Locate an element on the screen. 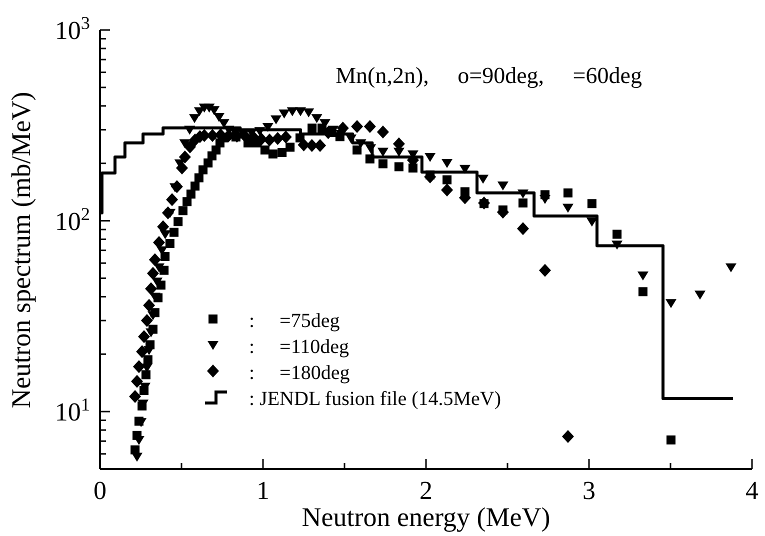 The width and height of the screenshot is (765, 536). legend-label: : =75deg is located at coordinates (294, 321).